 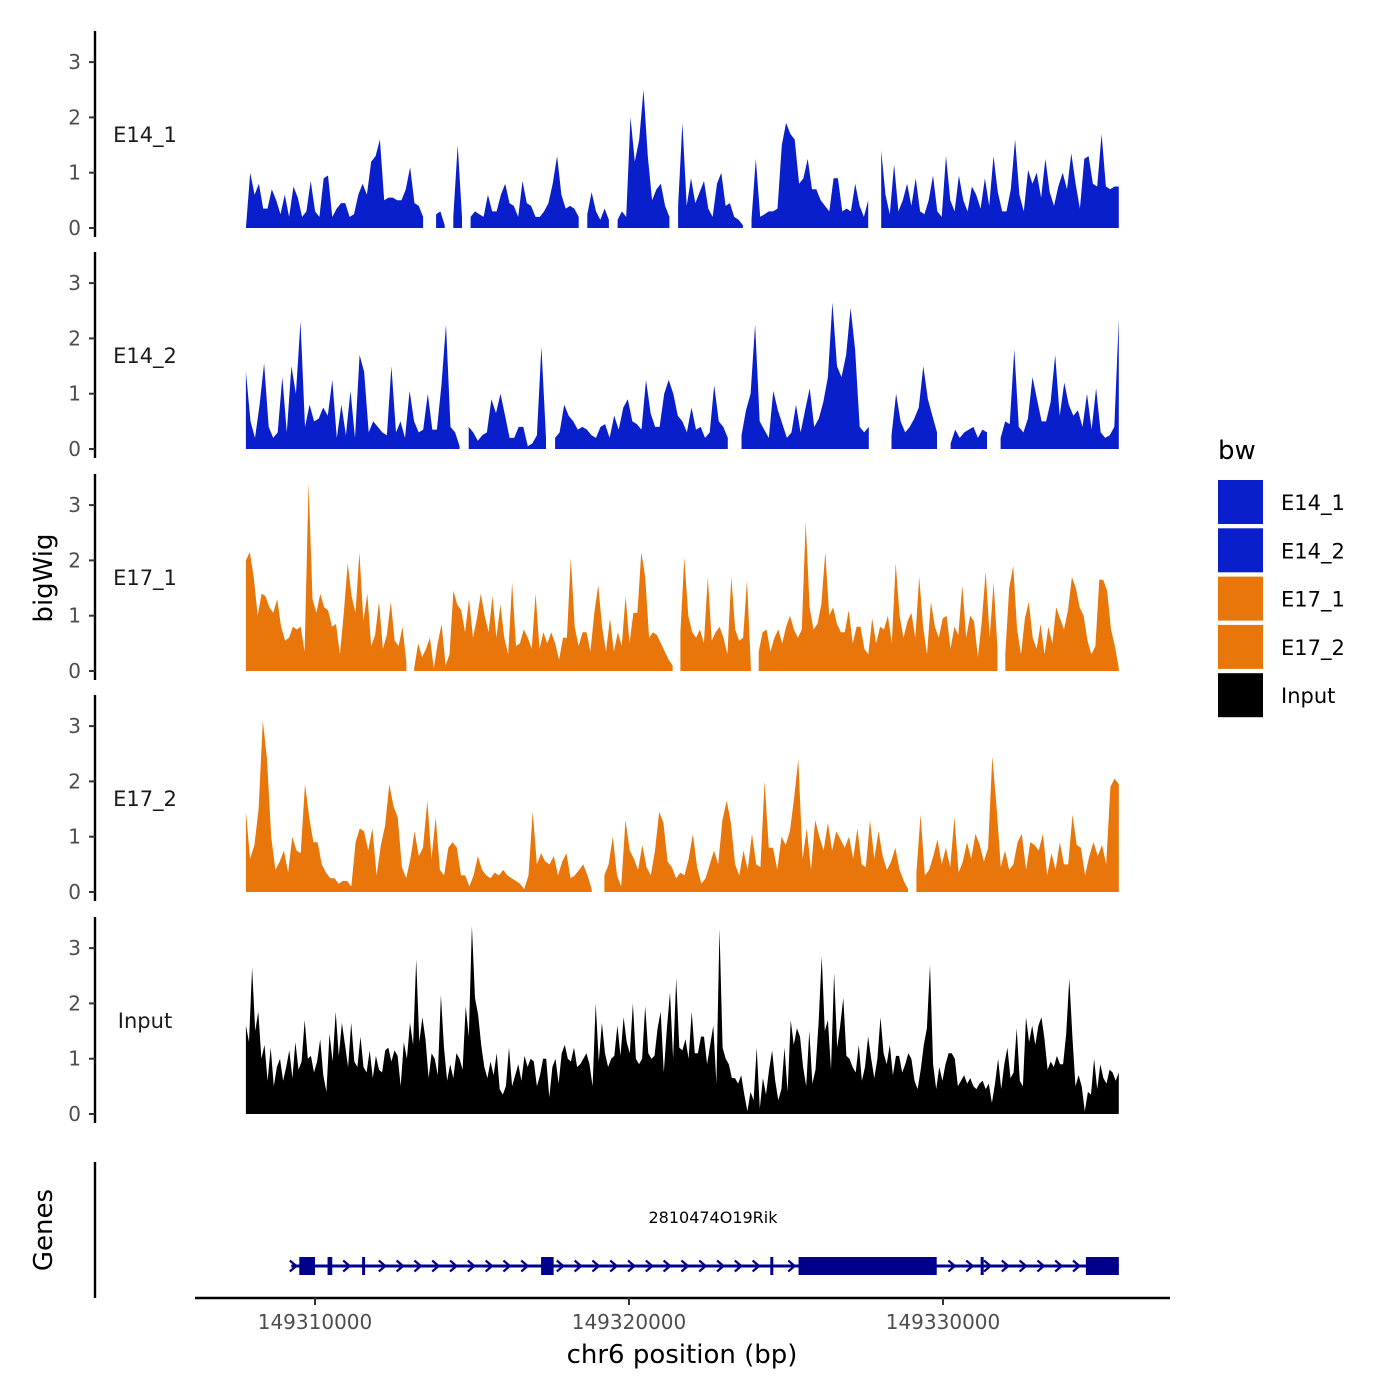 What do you see at coordinates (74, 892) in the screenshot?
I see `y-tick-label-E17_2-0: 0` at bounding box center [74, 892].